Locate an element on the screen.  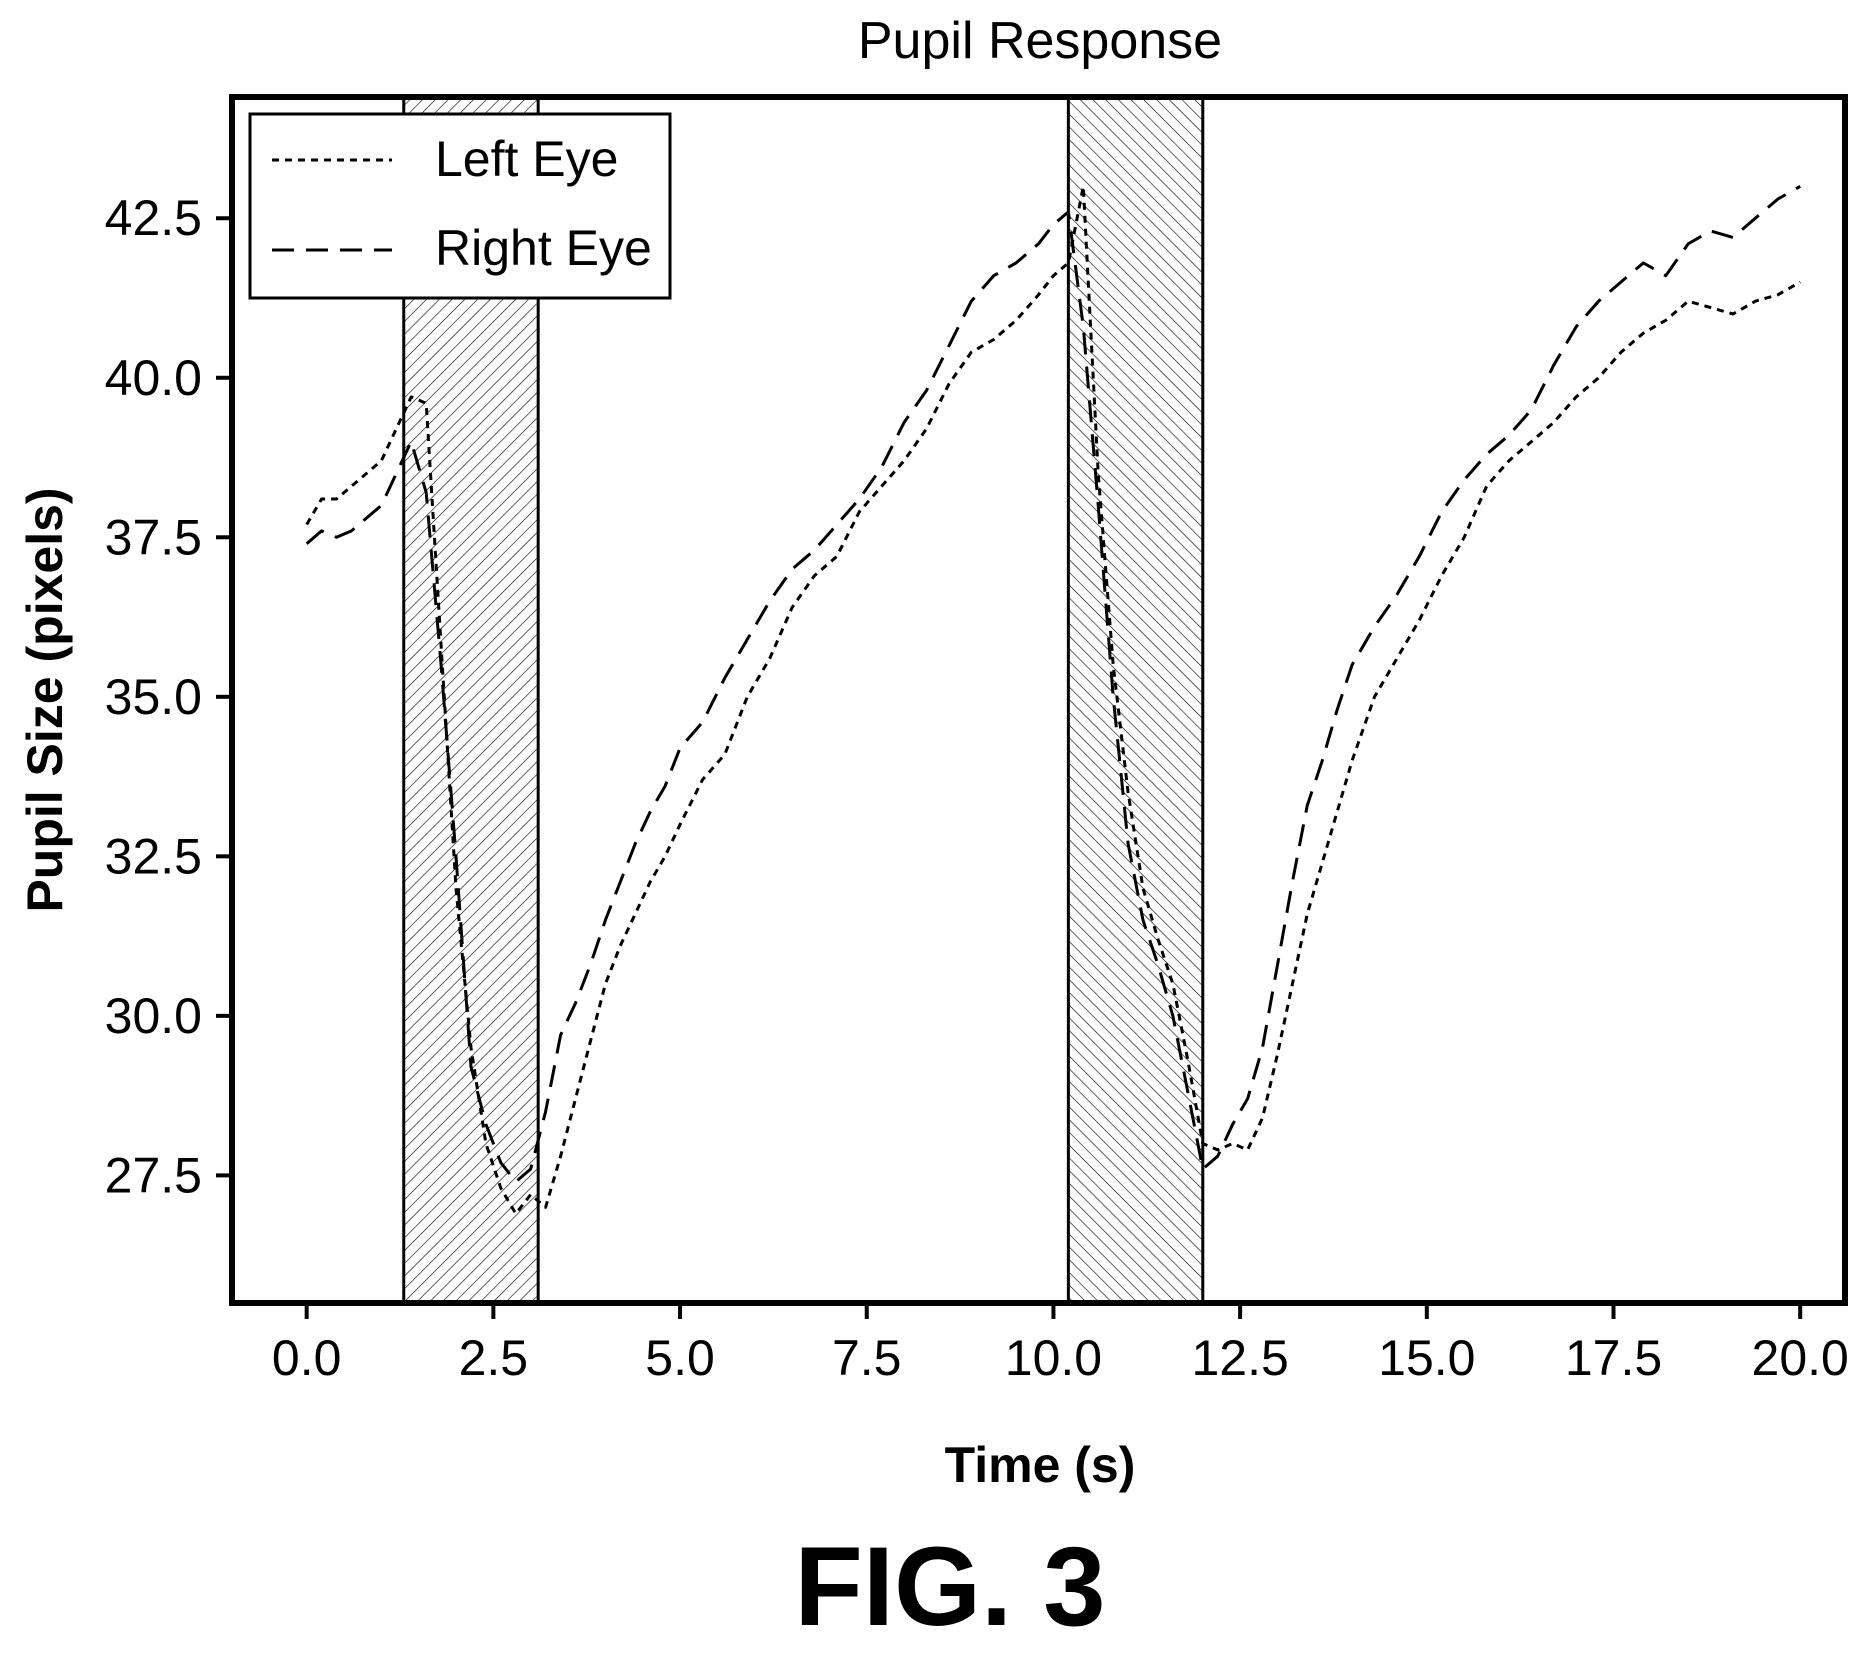
y-tick-label-4: 37.5 is located at coordinates (153, 537).